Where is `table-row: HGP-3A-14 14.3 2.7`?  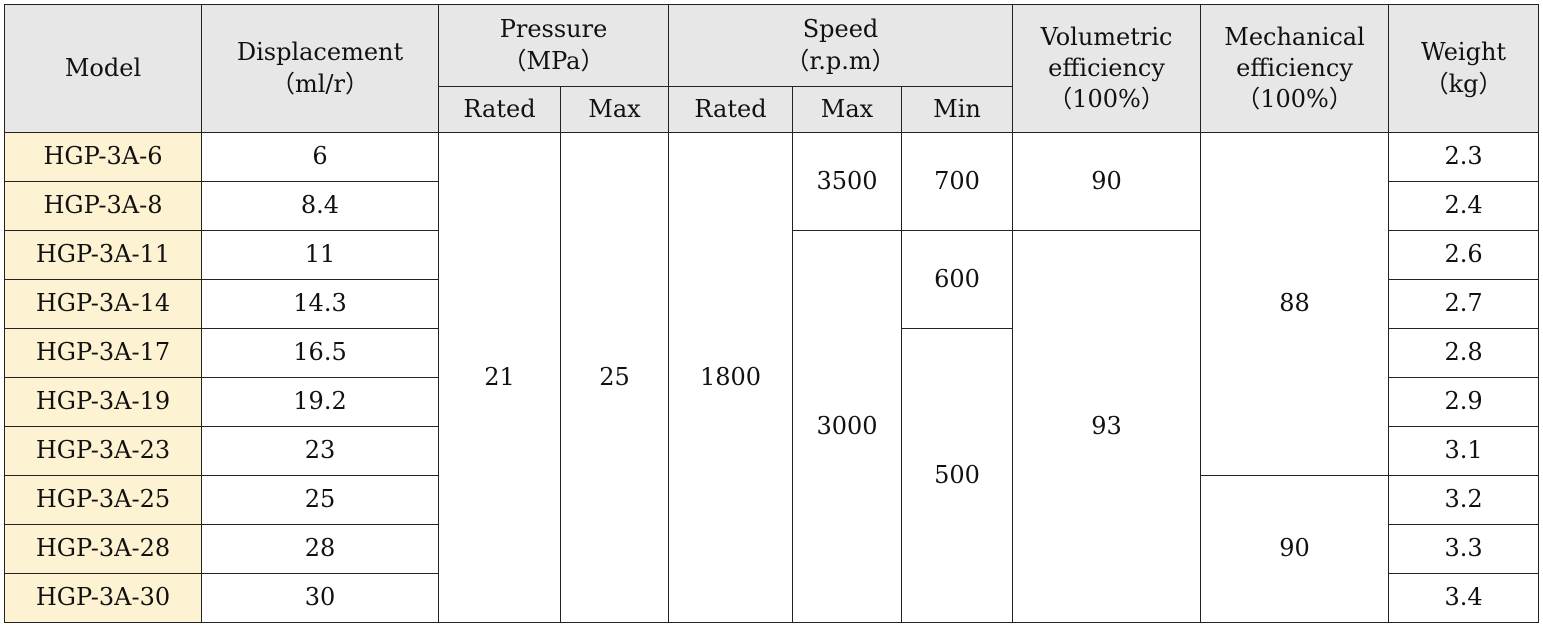 table-row: HGP-3A-14 14.3 2.7 is located at coordinates (772, 304).